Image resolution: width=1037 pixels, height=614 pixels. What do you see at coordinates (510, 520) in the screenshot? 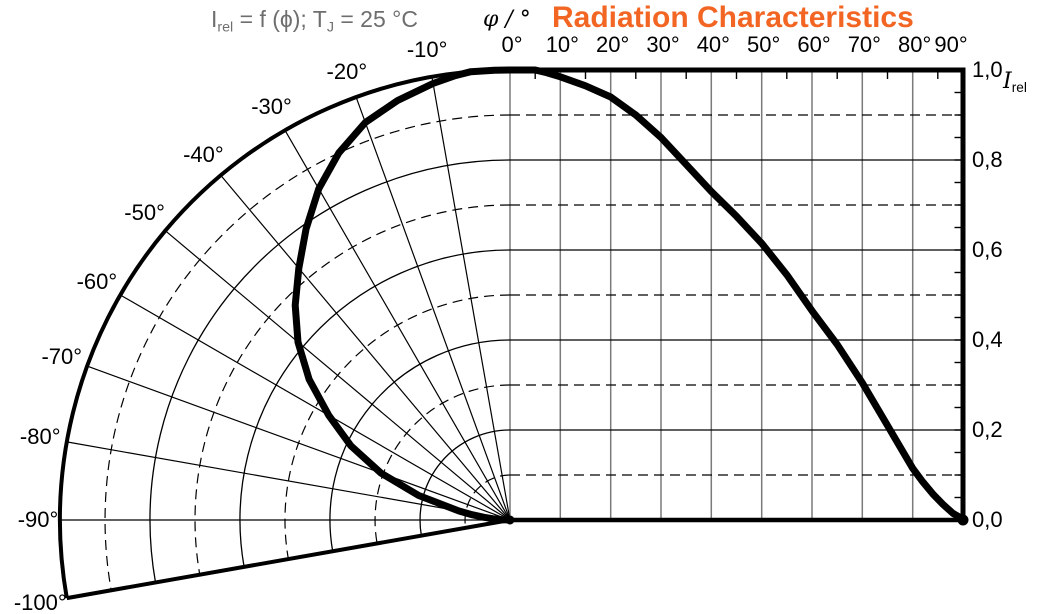
I see `curve-origin-dot` at bounding box center [510, 520].